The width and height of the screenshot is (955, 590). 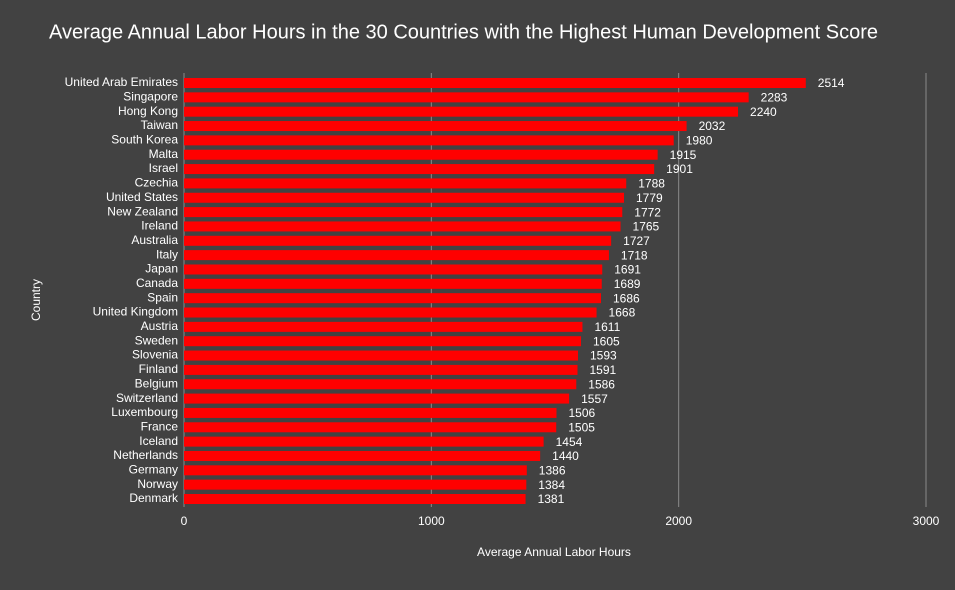 I want to click on y-tick-label: Italy, so click(x=167, y=254).